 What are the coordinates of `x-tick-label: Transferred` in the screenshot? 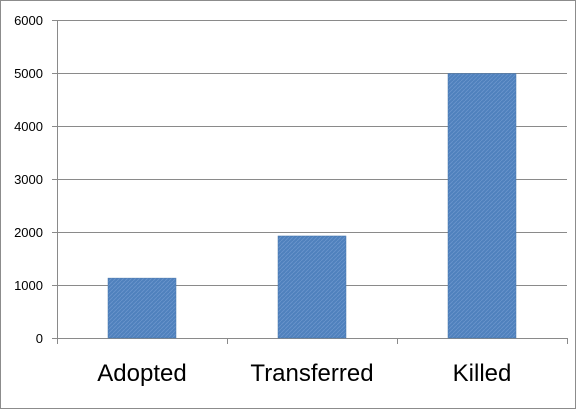 It's located at (311, 373).